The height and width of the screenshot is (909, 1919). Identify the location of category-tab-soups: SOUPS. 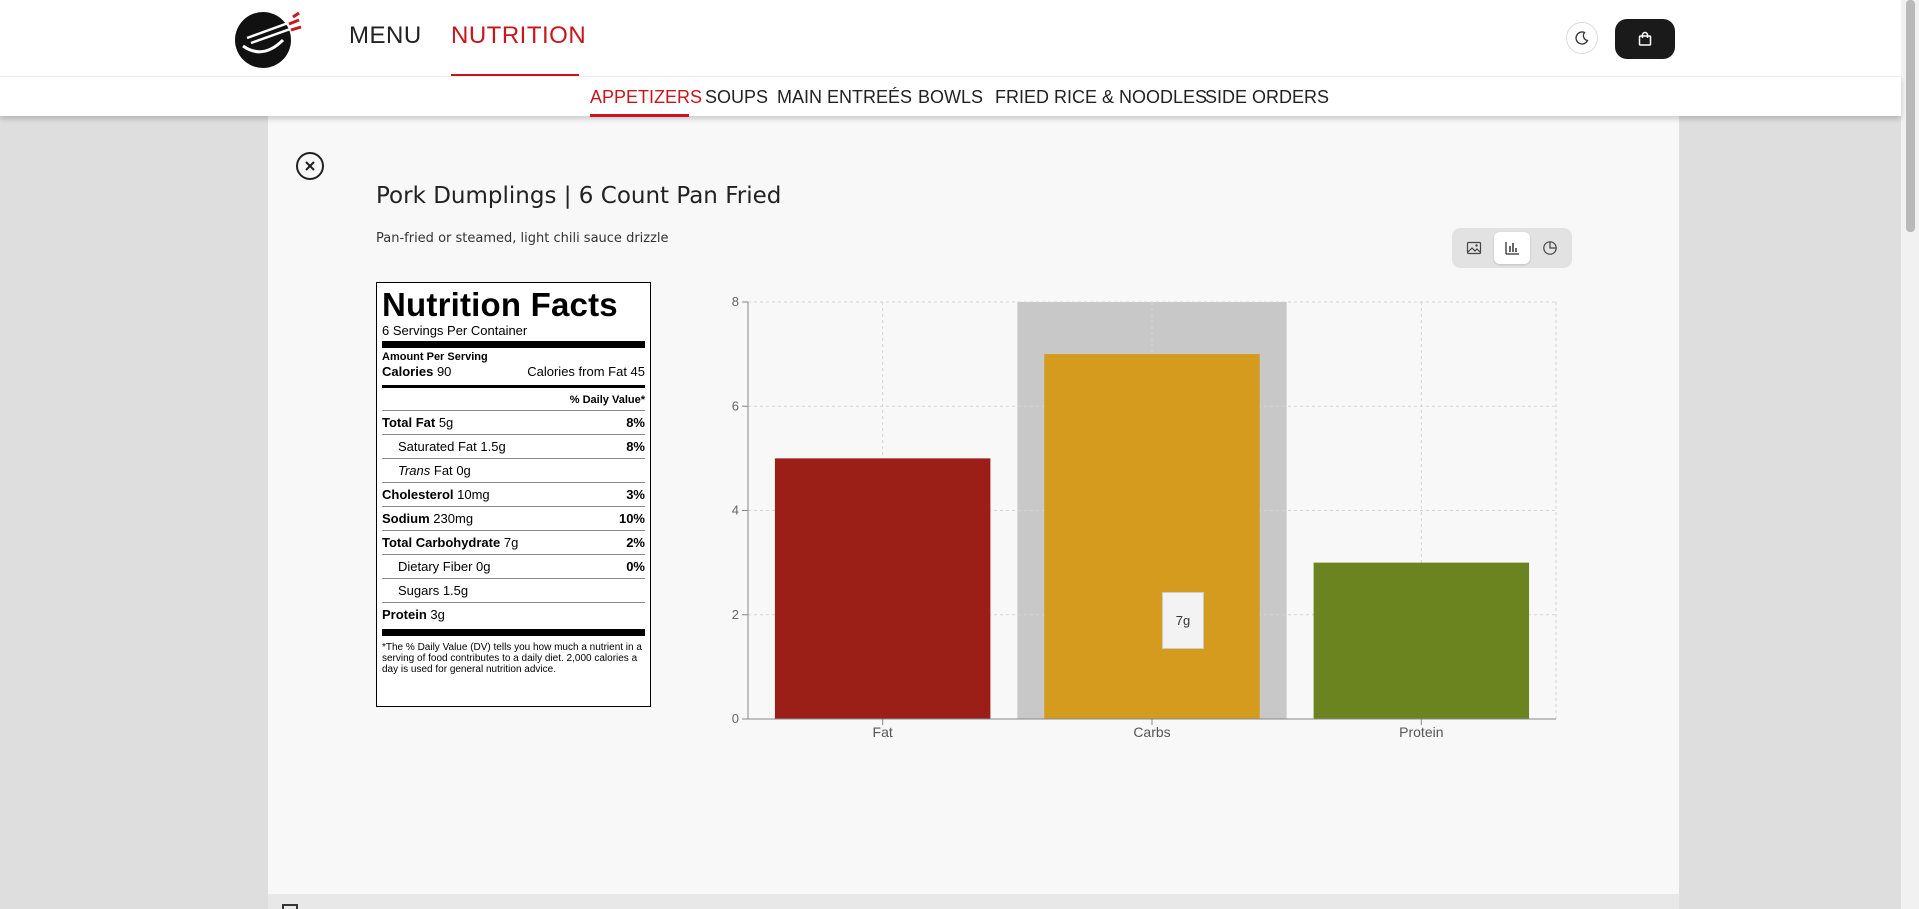
(737, 97).